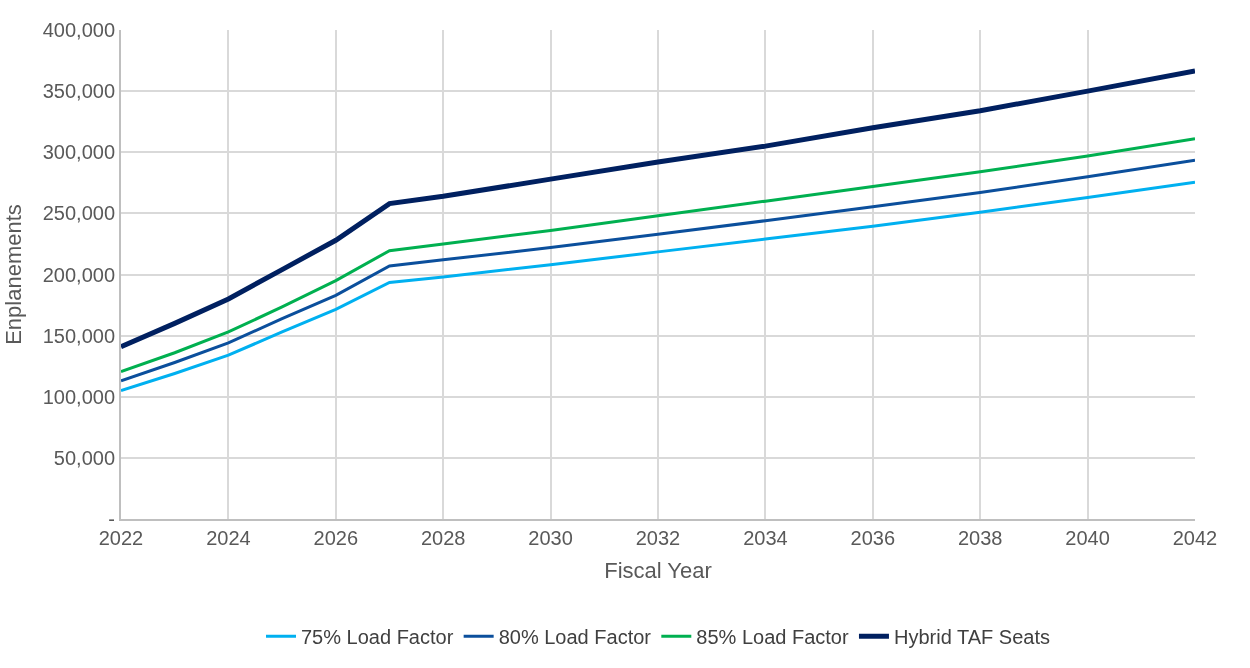  Describe the element at coordinates (658, 571) in the screenshot. I see `x-axis-title: Fiscal Year` at that location.